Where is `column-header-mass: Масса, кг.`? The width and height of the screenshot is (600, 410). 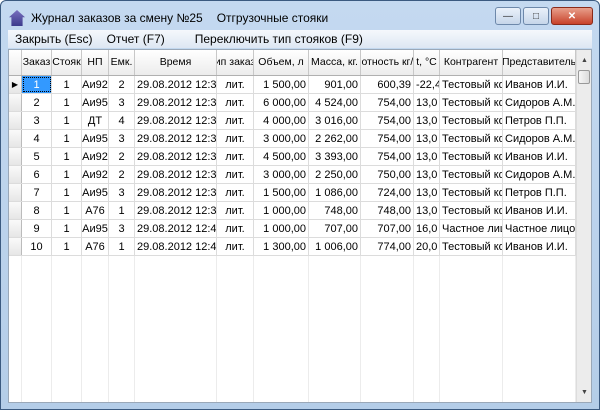
column-header-mass: Масса, кг. is located at coordinates (335, 62).